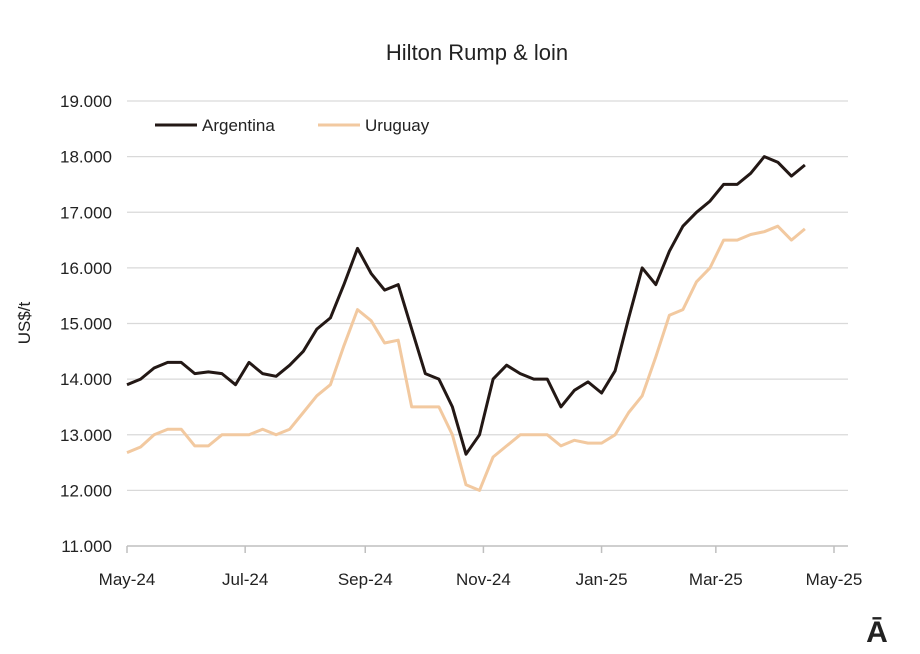  What do you see at coordinates (365, 579) in the screenshot?
I see `x-tick-label: Sep-24` at bounding box center [365, 579].